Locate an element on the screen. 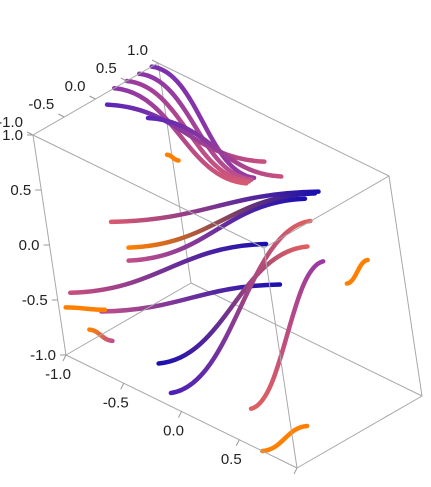 Image resolution: width=431 pixels, height=487 pixels. z-tick-label: -0.5 is located at coordinates (35, 300).